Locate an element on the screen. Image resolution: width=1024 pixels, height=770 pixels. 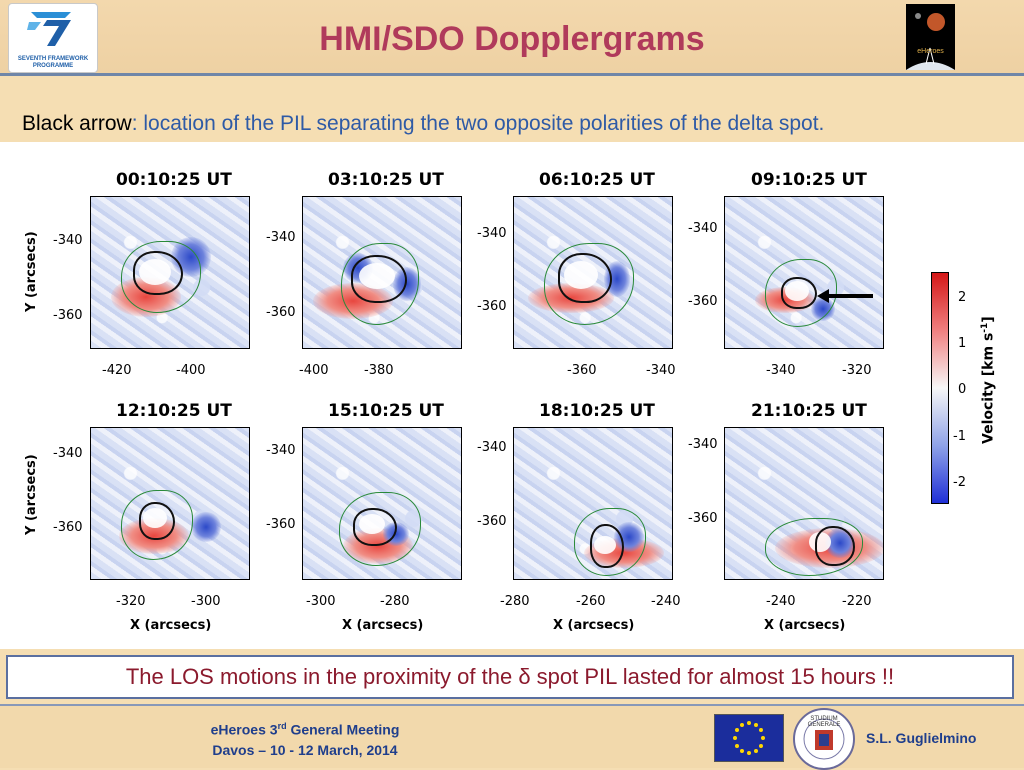
panel-5-xtick-1: -320 is located at coordinates (131, 601).